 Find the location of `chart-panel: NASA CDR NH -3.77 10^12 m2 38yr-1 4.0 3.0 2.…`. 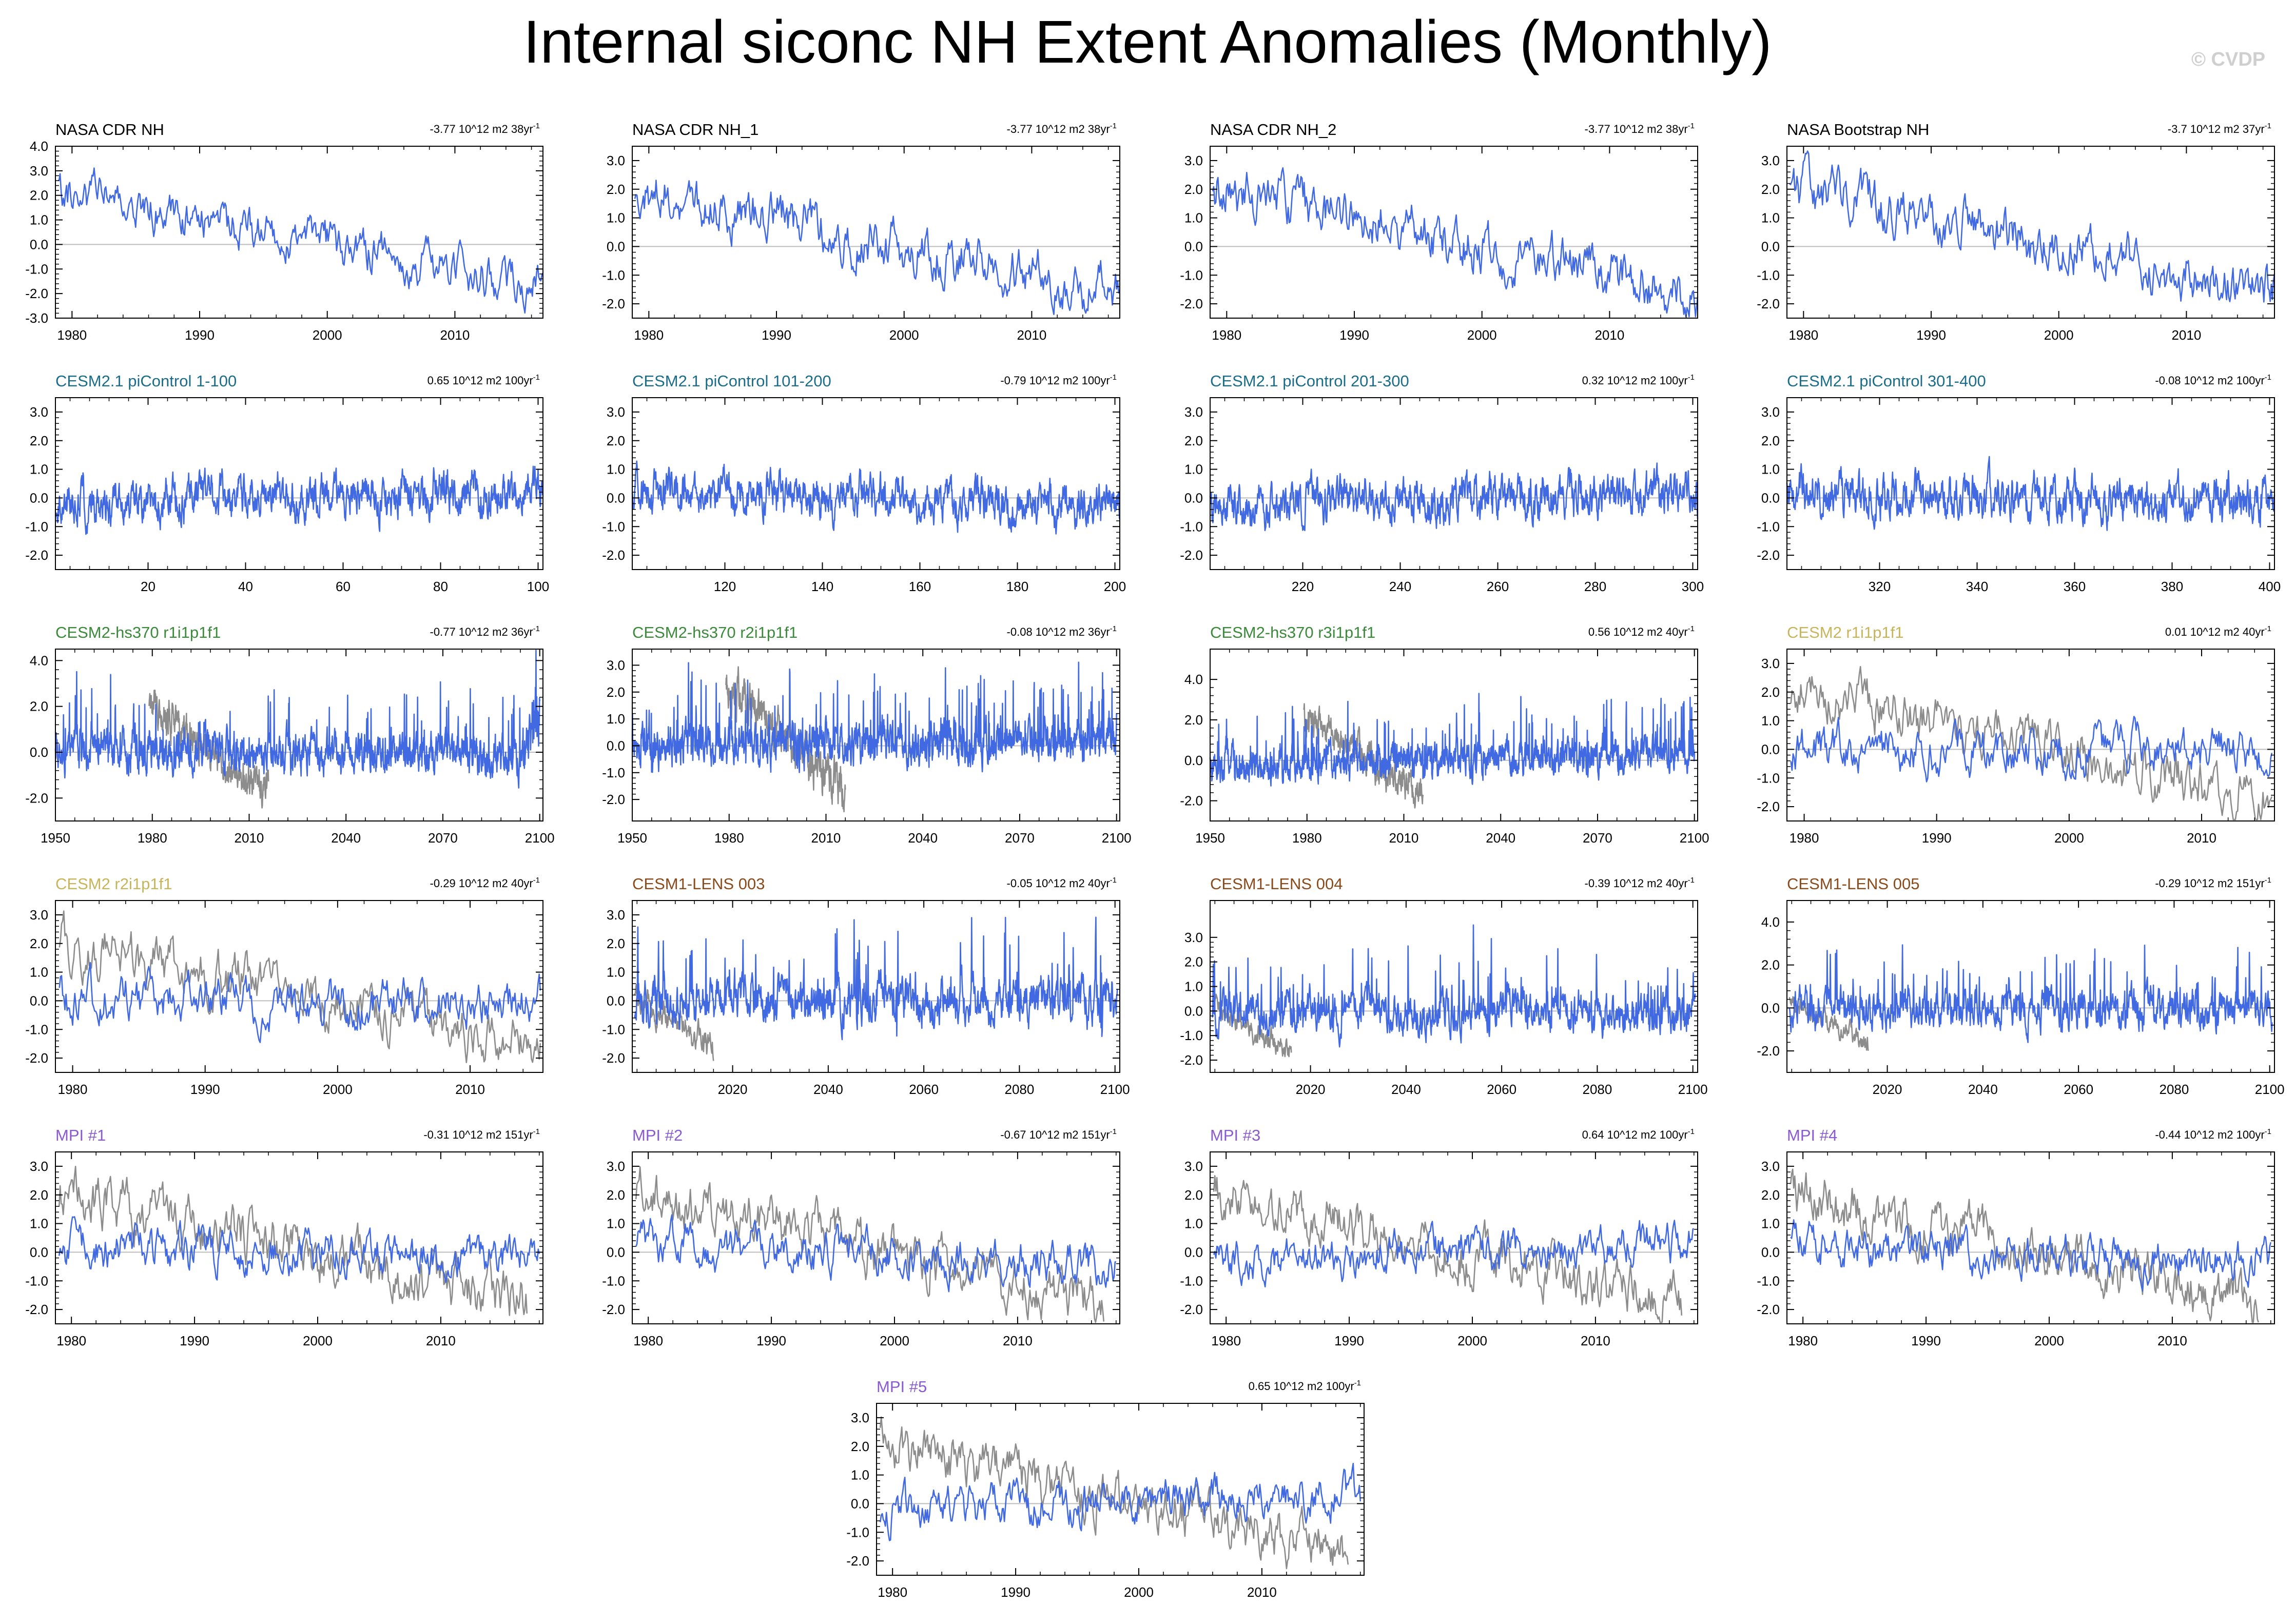

chart-panel: NASA CDR NH -3.77 10^12 m2 38yr-1 4.0 3.0 2.… is located at coordinates (284, 232).